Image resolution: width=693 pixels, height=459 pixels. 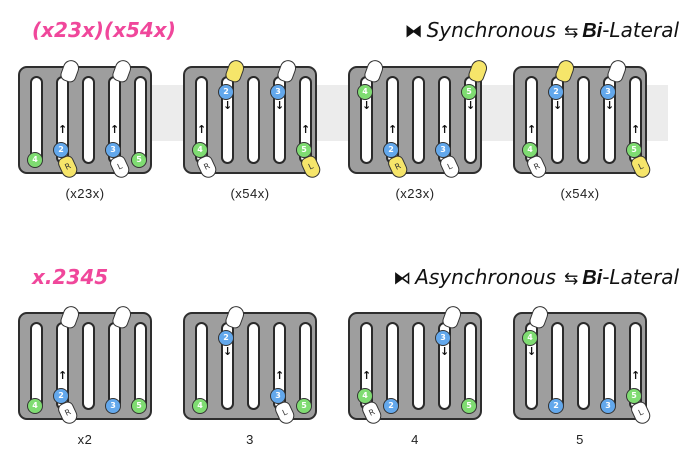 I want to click on bowtie-icon: ⧓, so click(x=413, y=31).